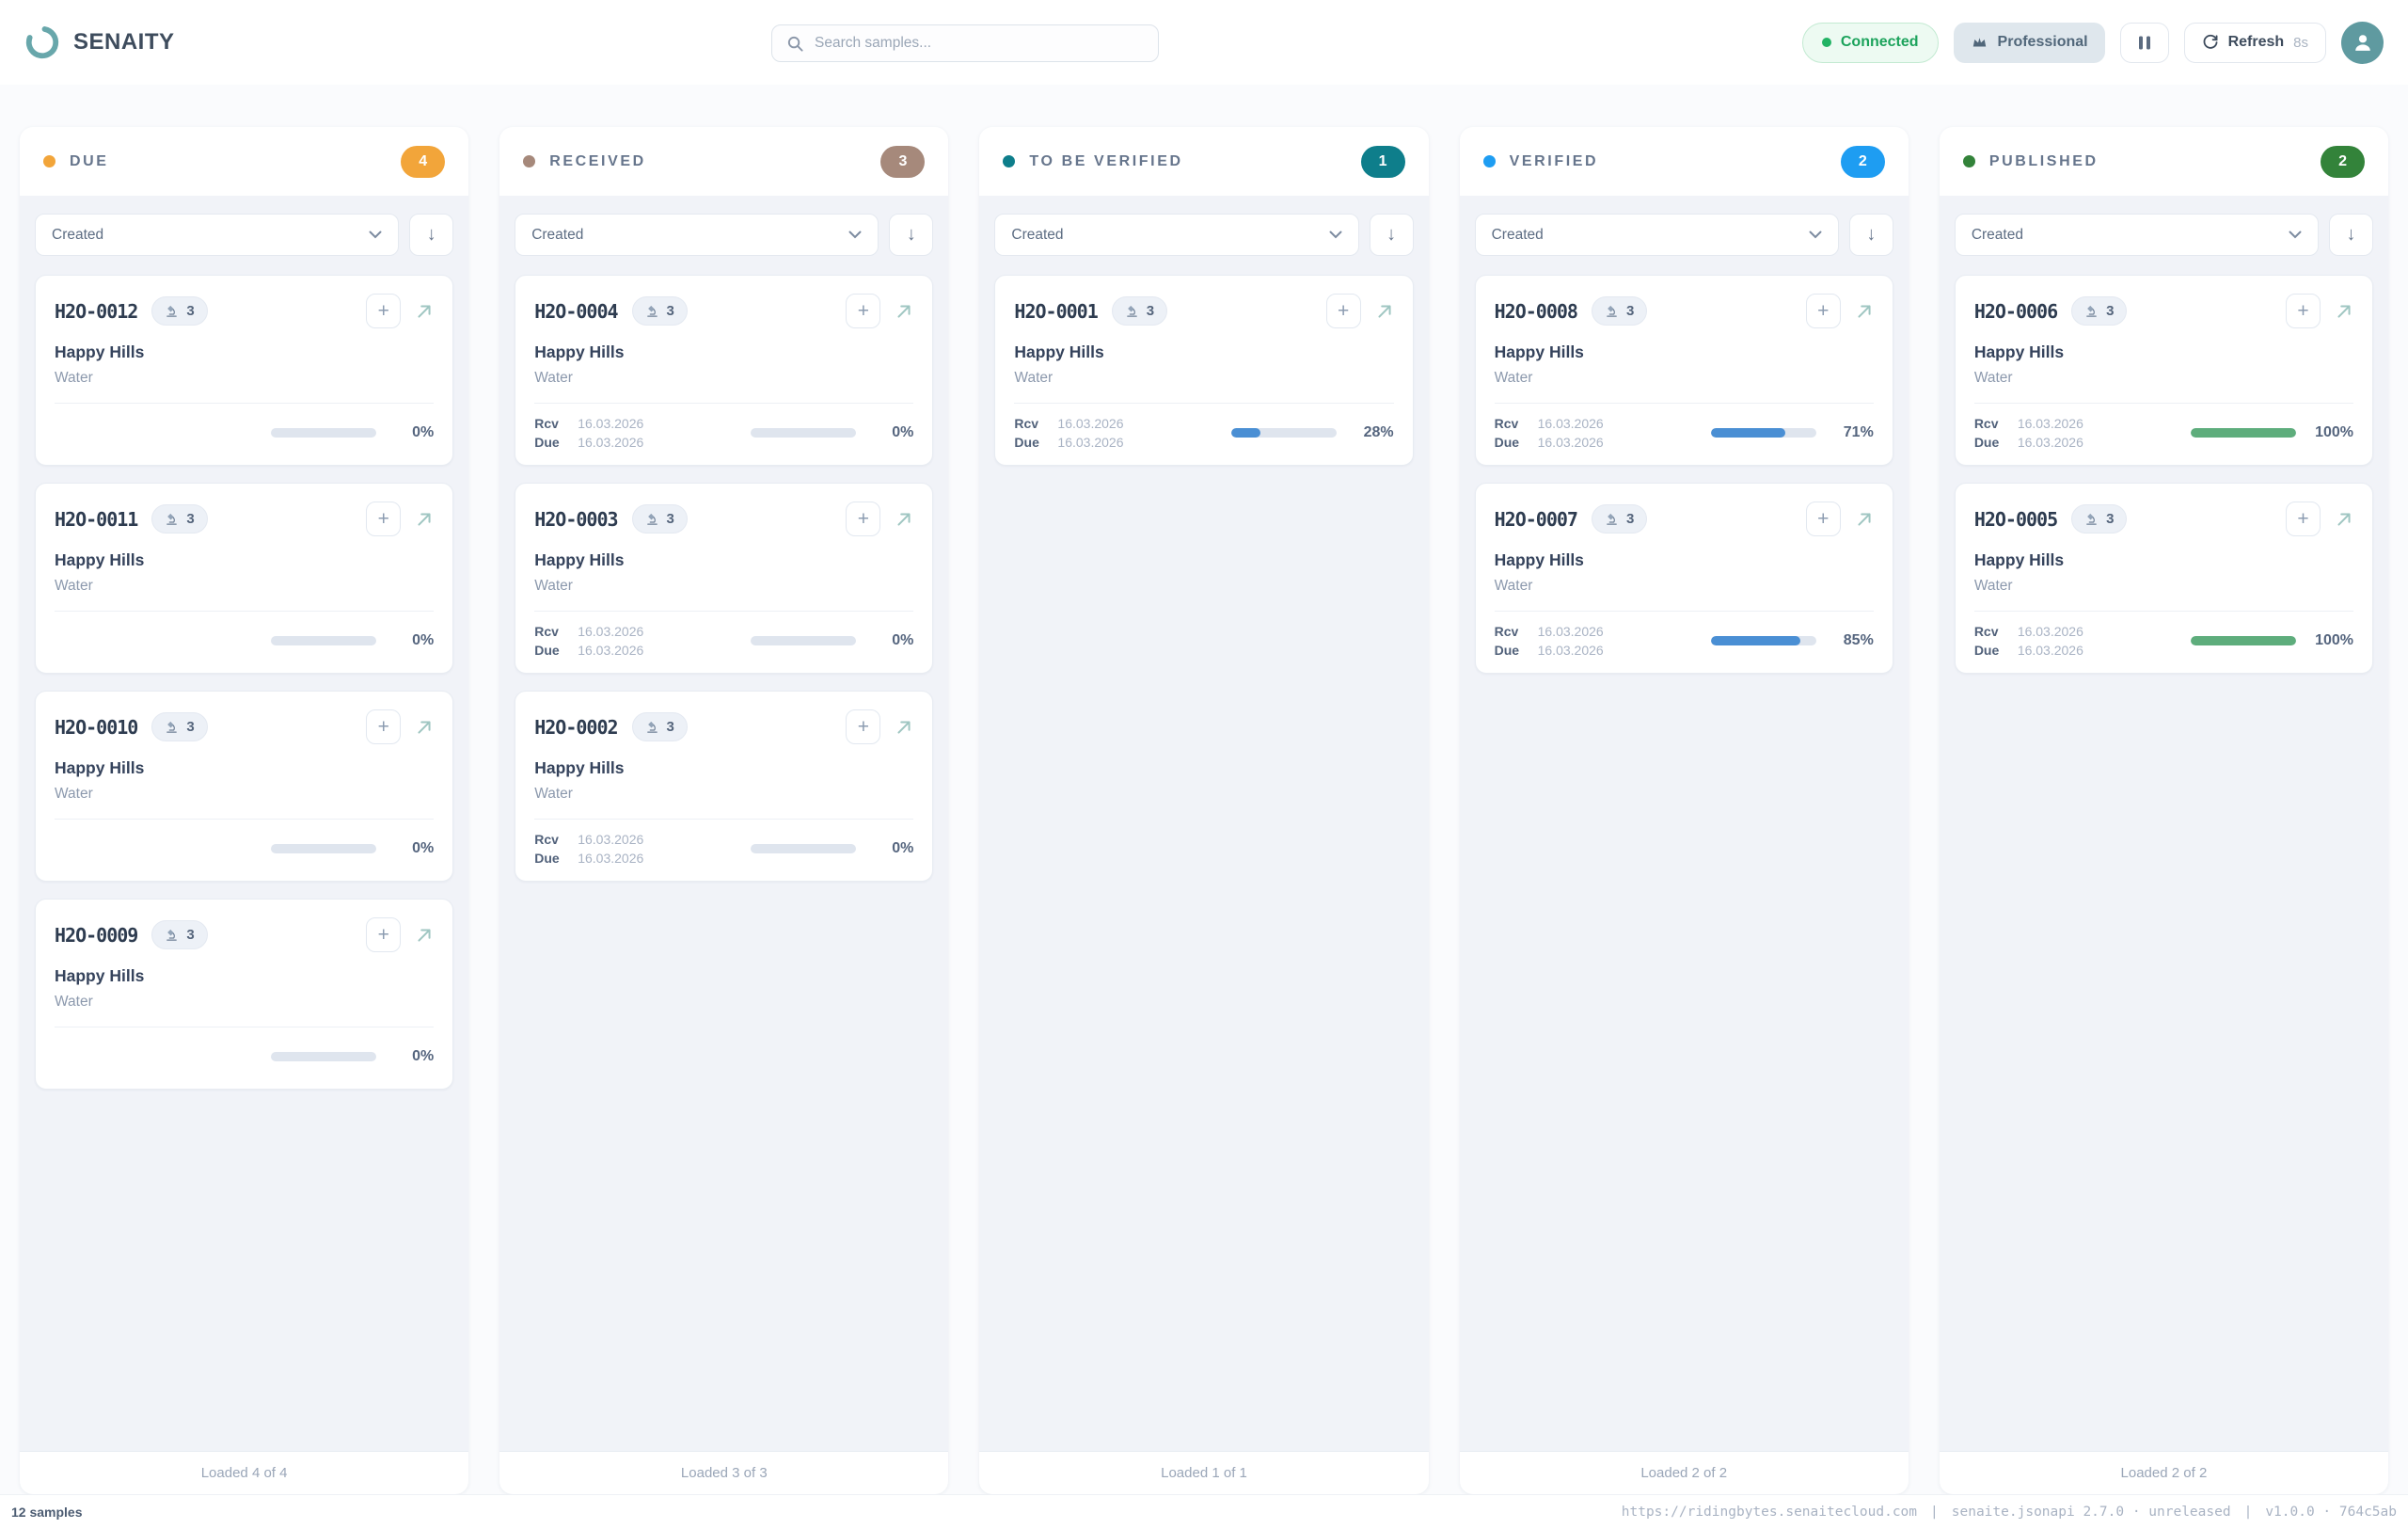 This screenshot has height=1529, width=2408. Describe the element at coordinates (2016, 311) in the screenshot. I see `sample-id: H2O-0006` at that location.